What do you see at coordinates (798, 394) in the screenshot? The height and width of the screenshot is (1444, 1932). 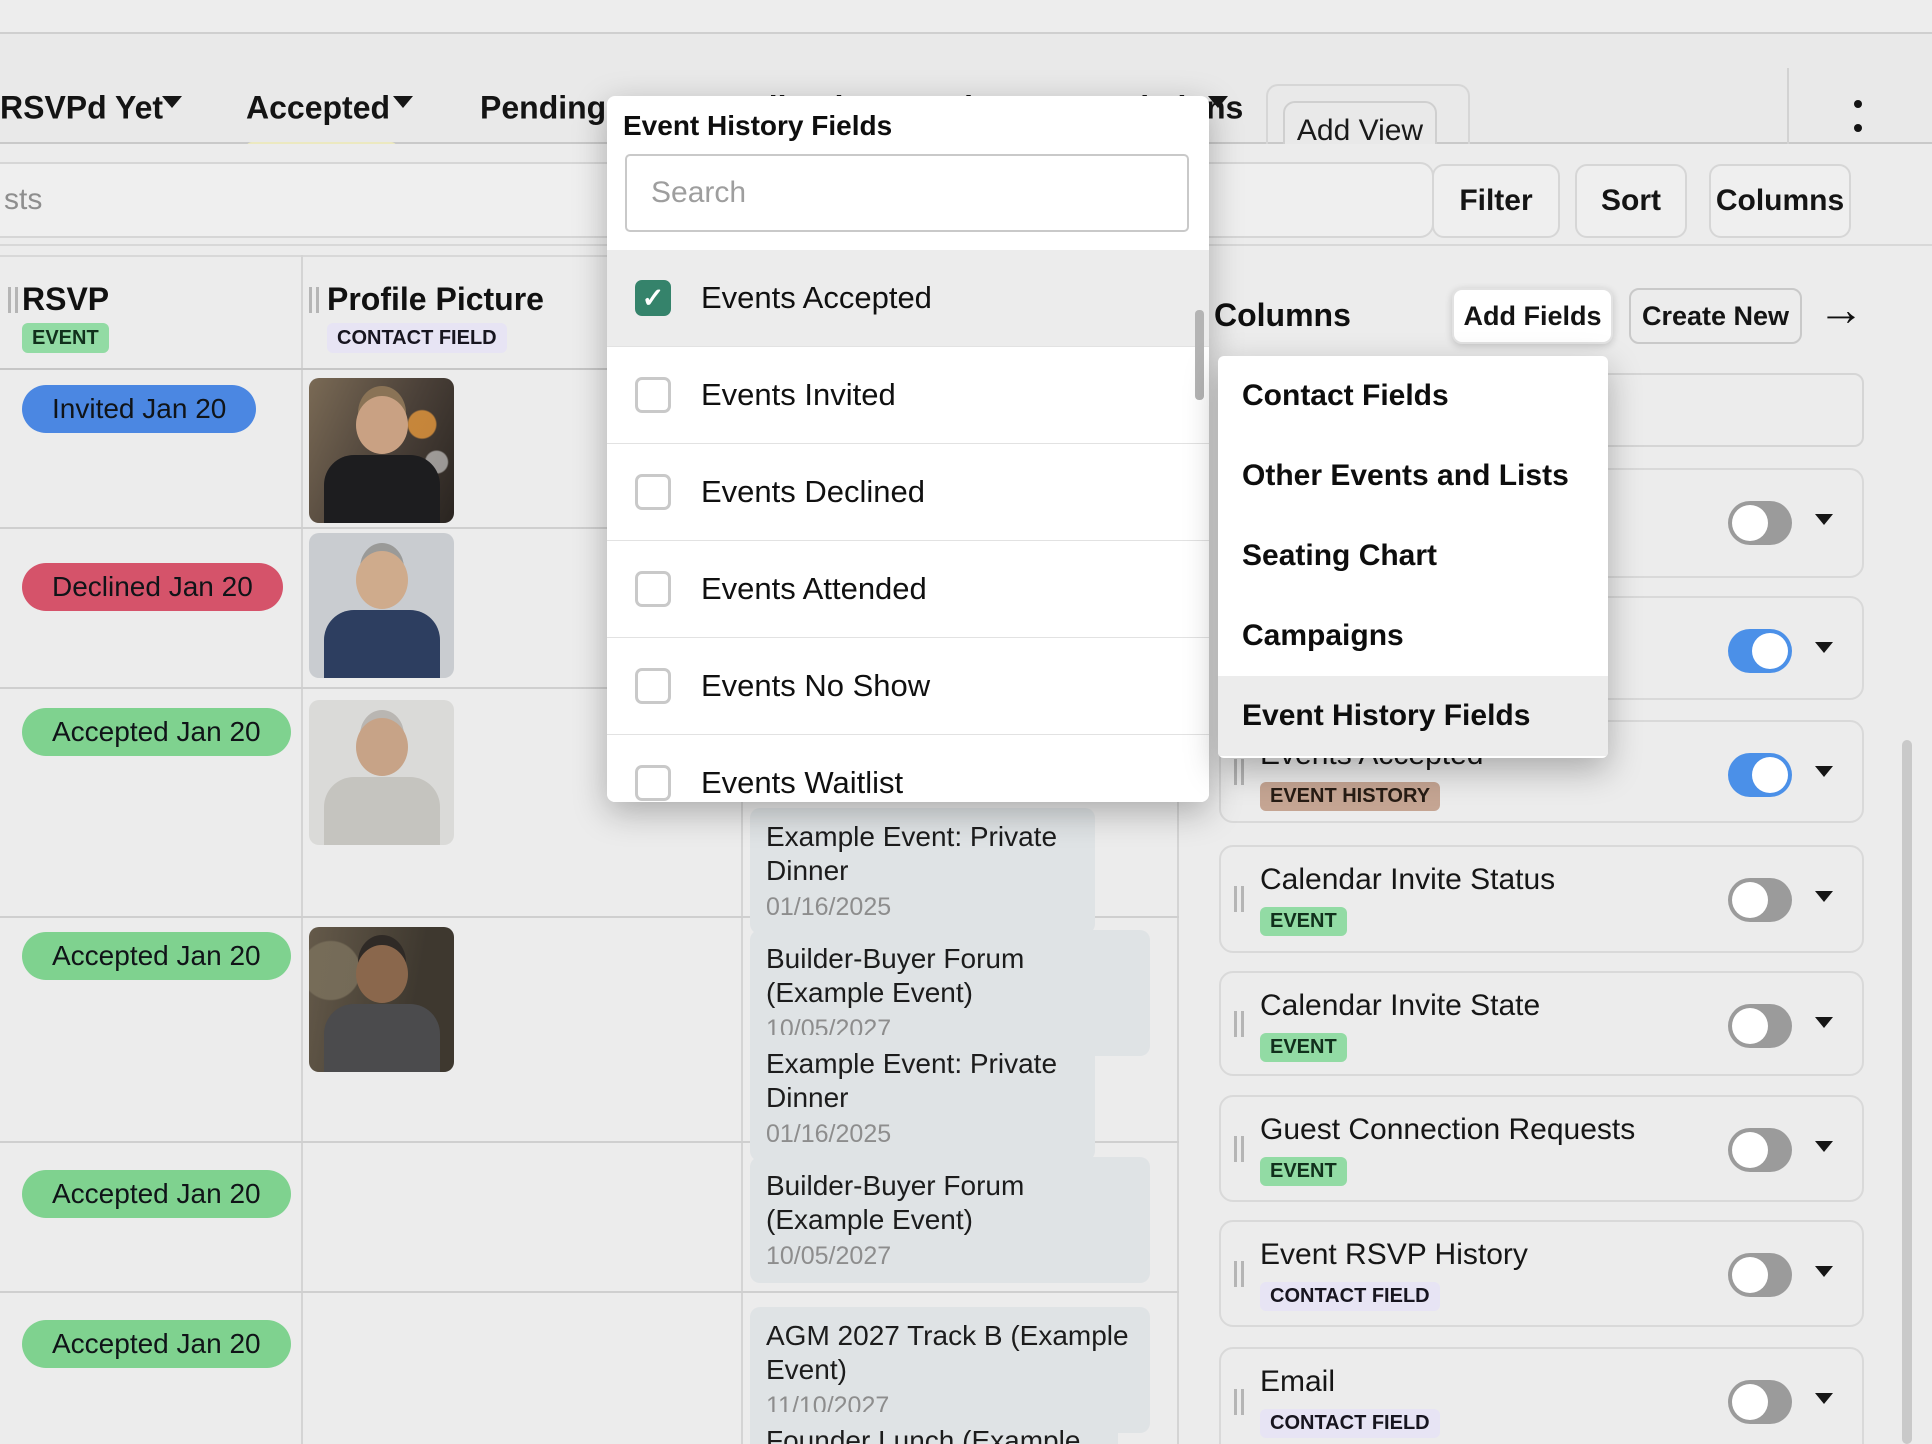 I see `option-label: Events Invited` at bounding box center [798, 394].